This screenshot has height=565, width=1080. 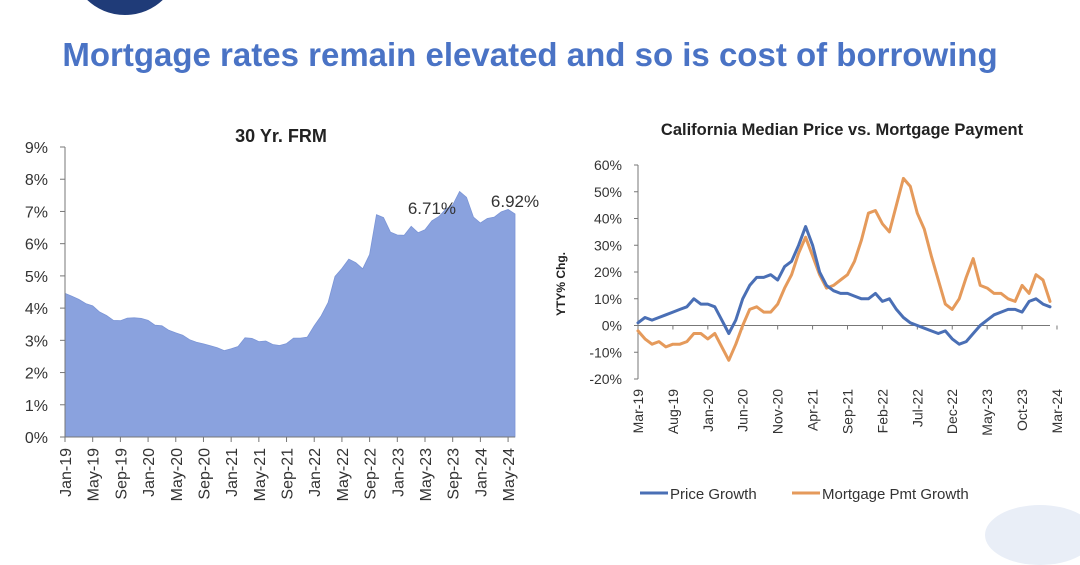 What do you see at coordinates (398, 472) in the screenshot?
I see `frm-x-tick-label: Jan-23` at bounding box center [398, 472].